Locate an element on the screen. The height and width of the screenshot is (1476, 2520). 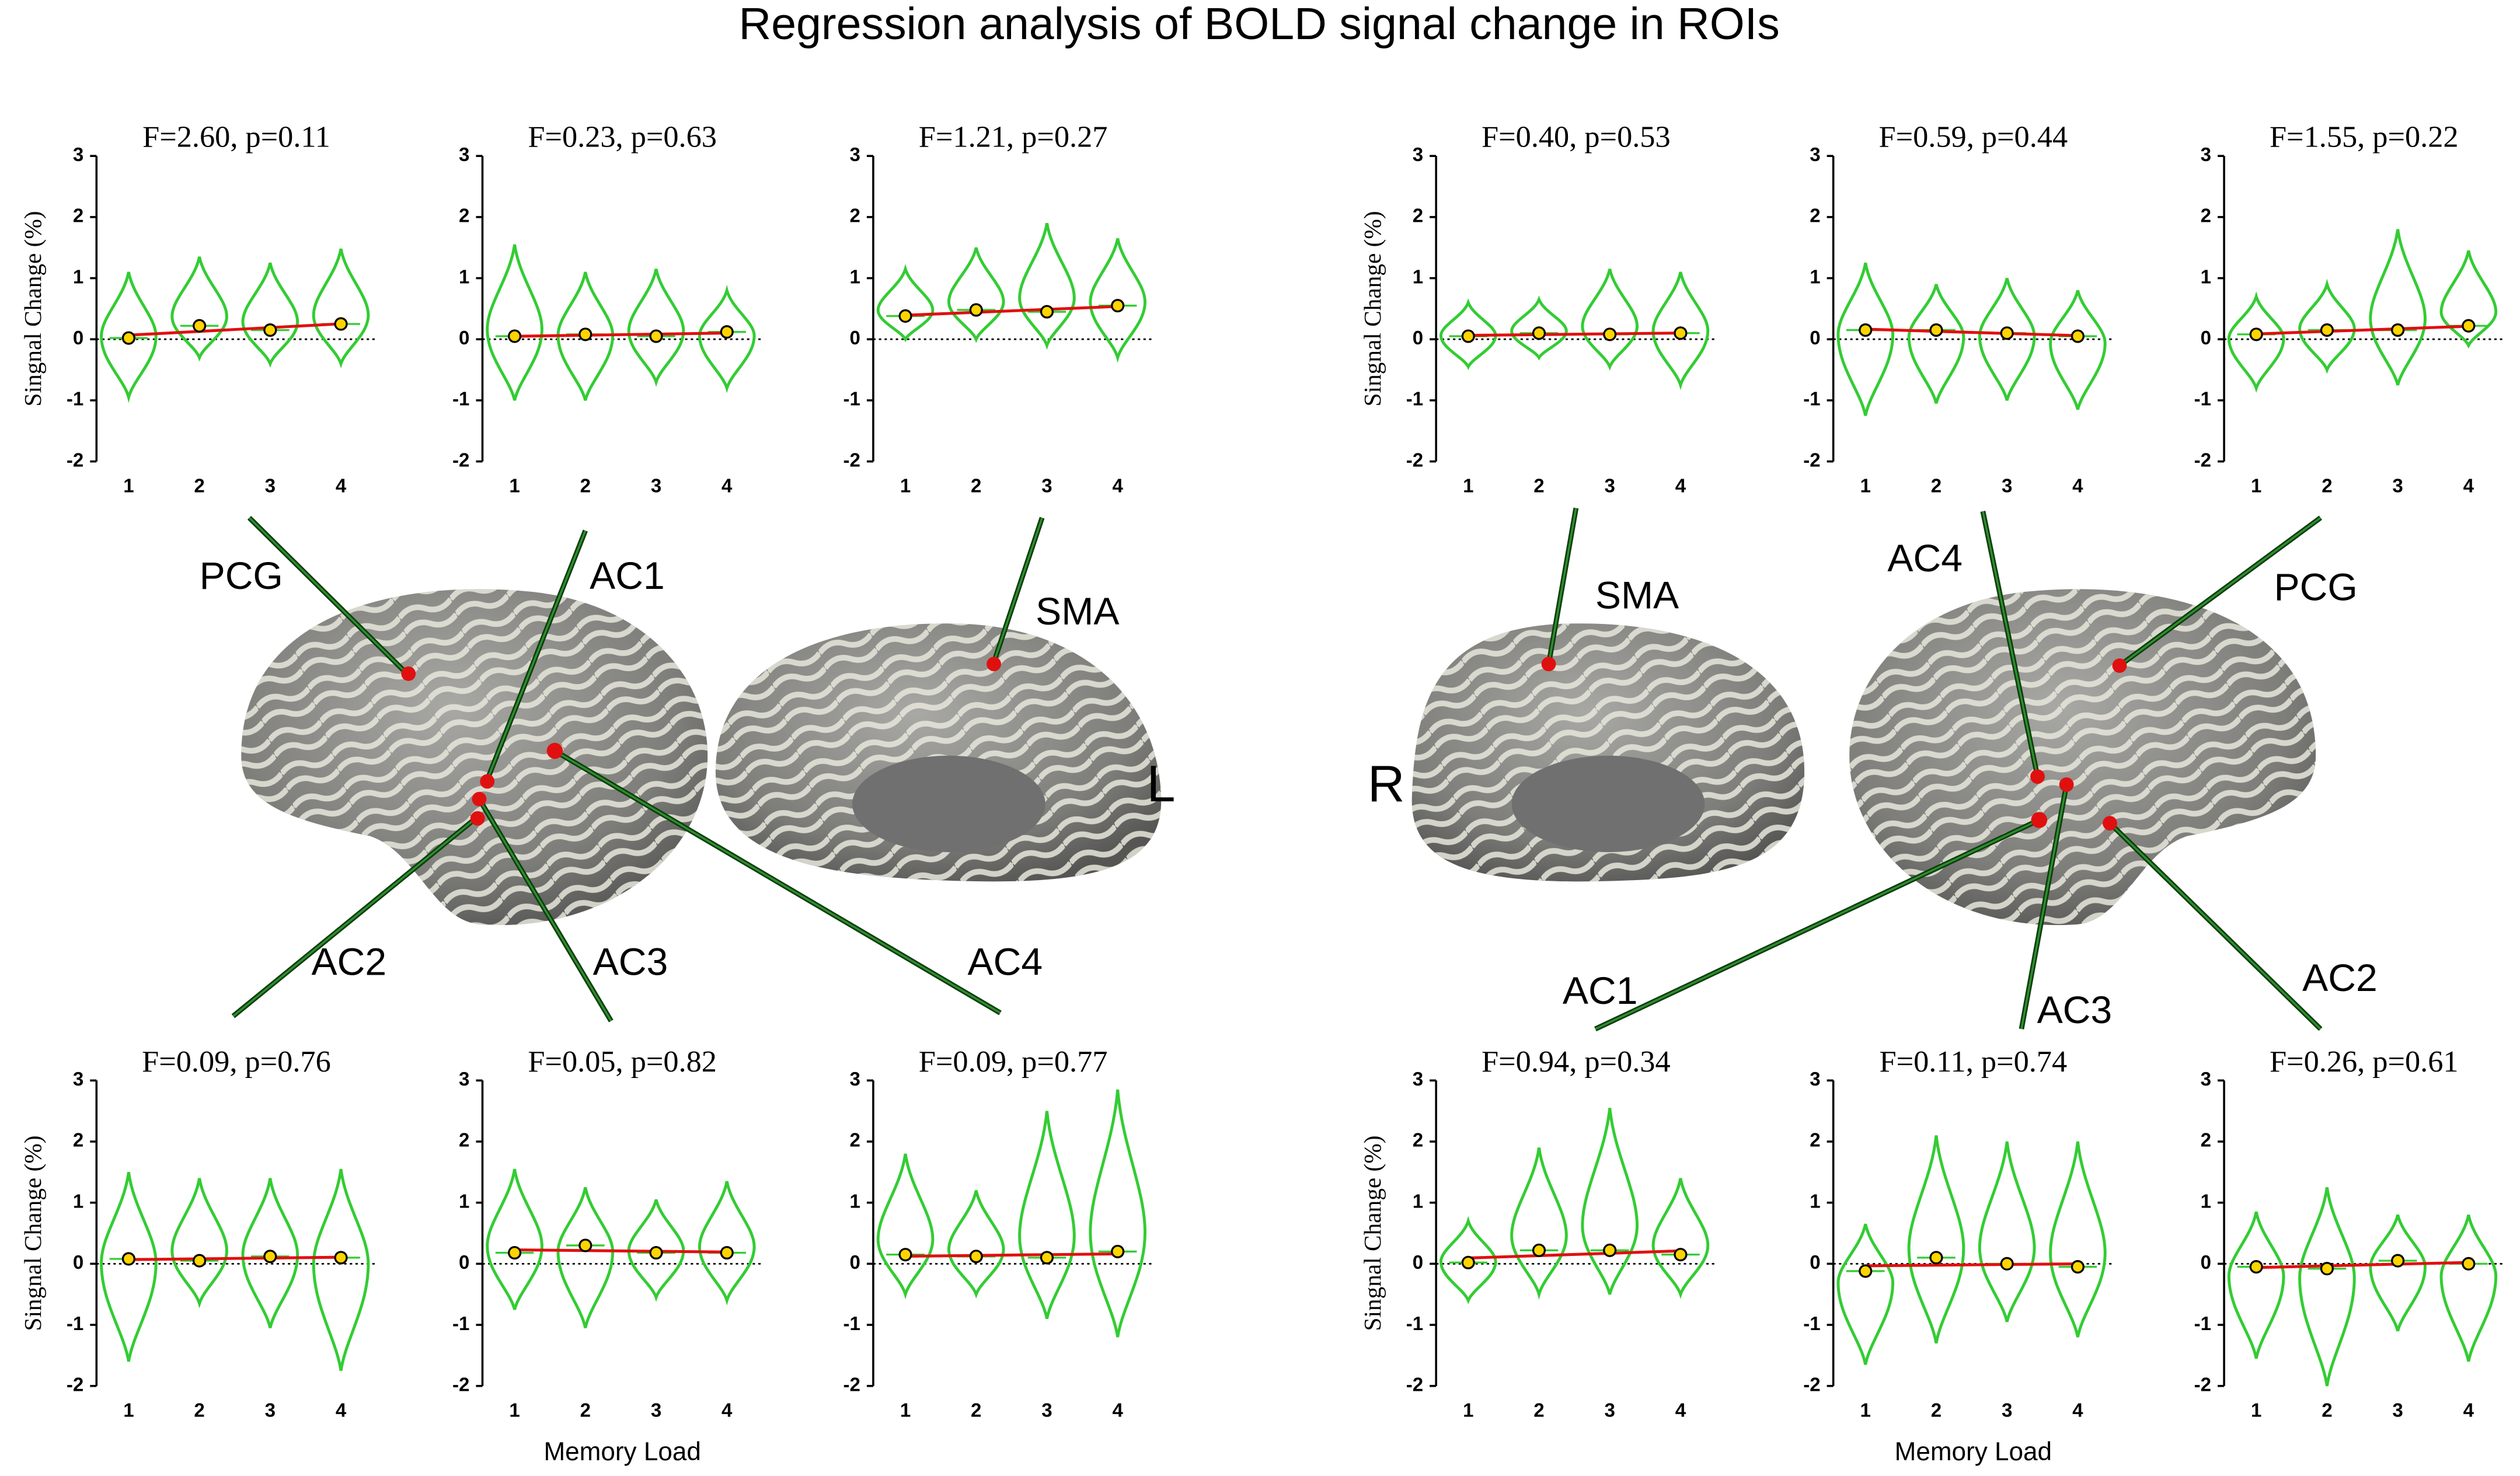
x-axis-label: Memory Load is located at coordinates (1973, 1451).